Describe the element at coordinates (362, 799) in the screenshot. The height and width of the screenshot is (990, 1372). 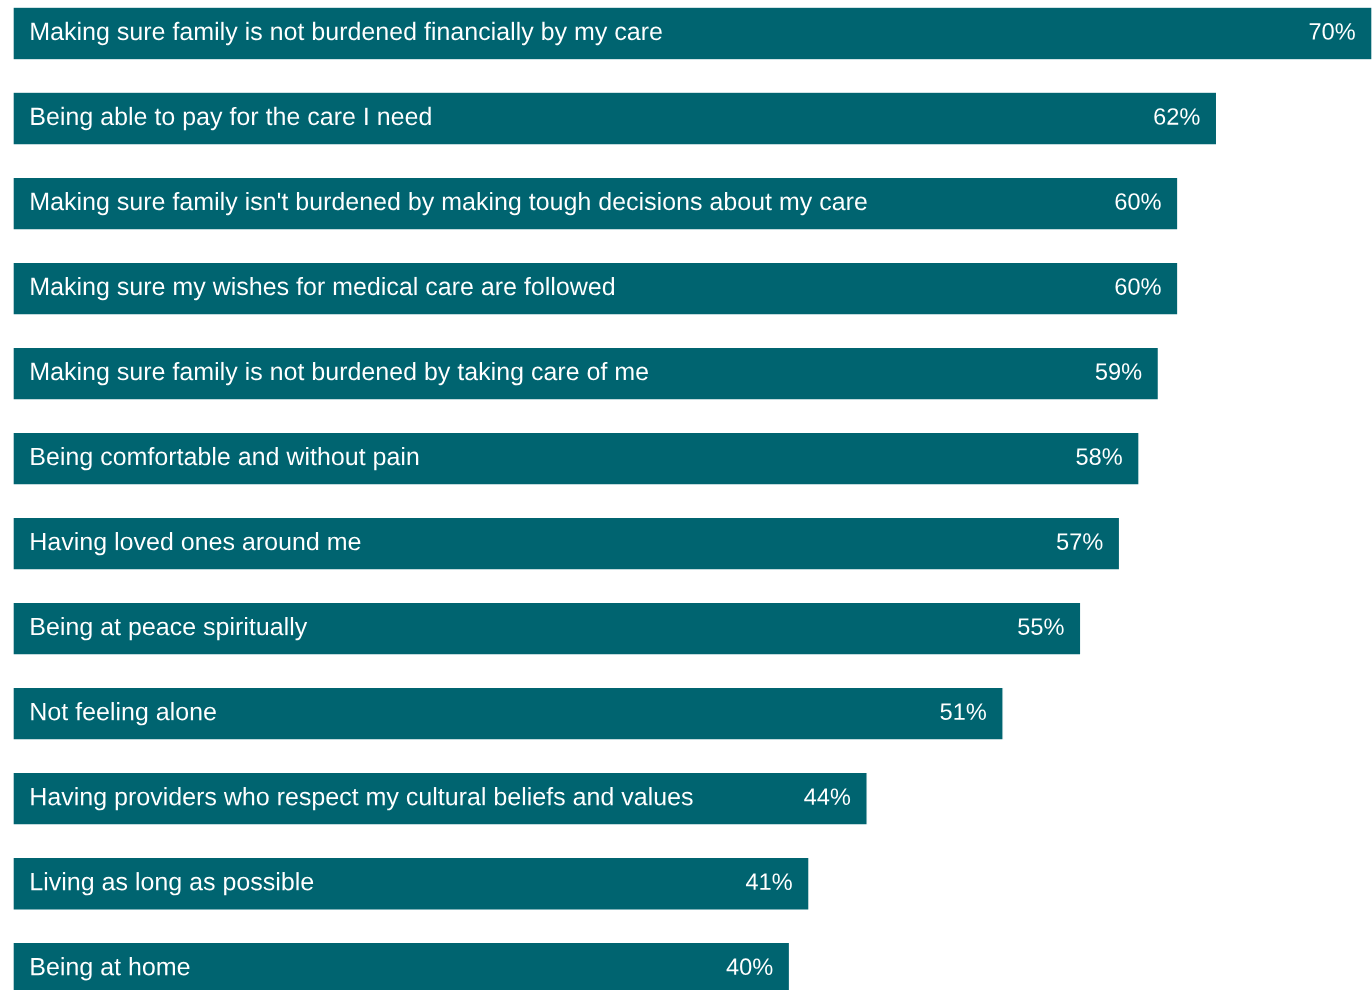
I see `y-tick-label: Having providers who respect my cultural beliefs and values` at that location.